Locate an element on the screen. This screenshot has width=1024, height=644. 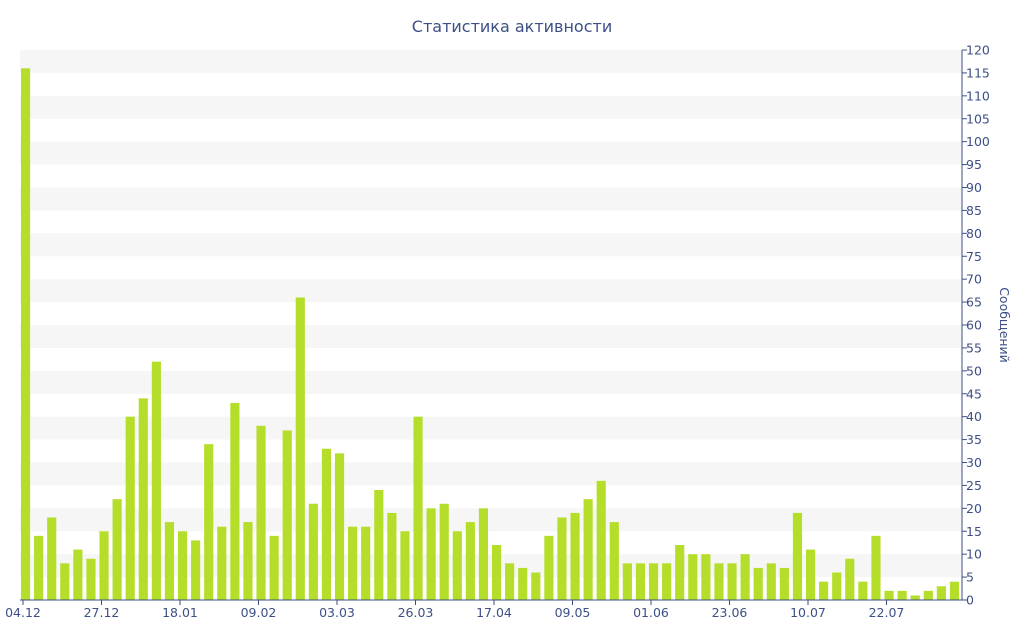
y-tick-label: 55 is located at coordinates (974, 347).